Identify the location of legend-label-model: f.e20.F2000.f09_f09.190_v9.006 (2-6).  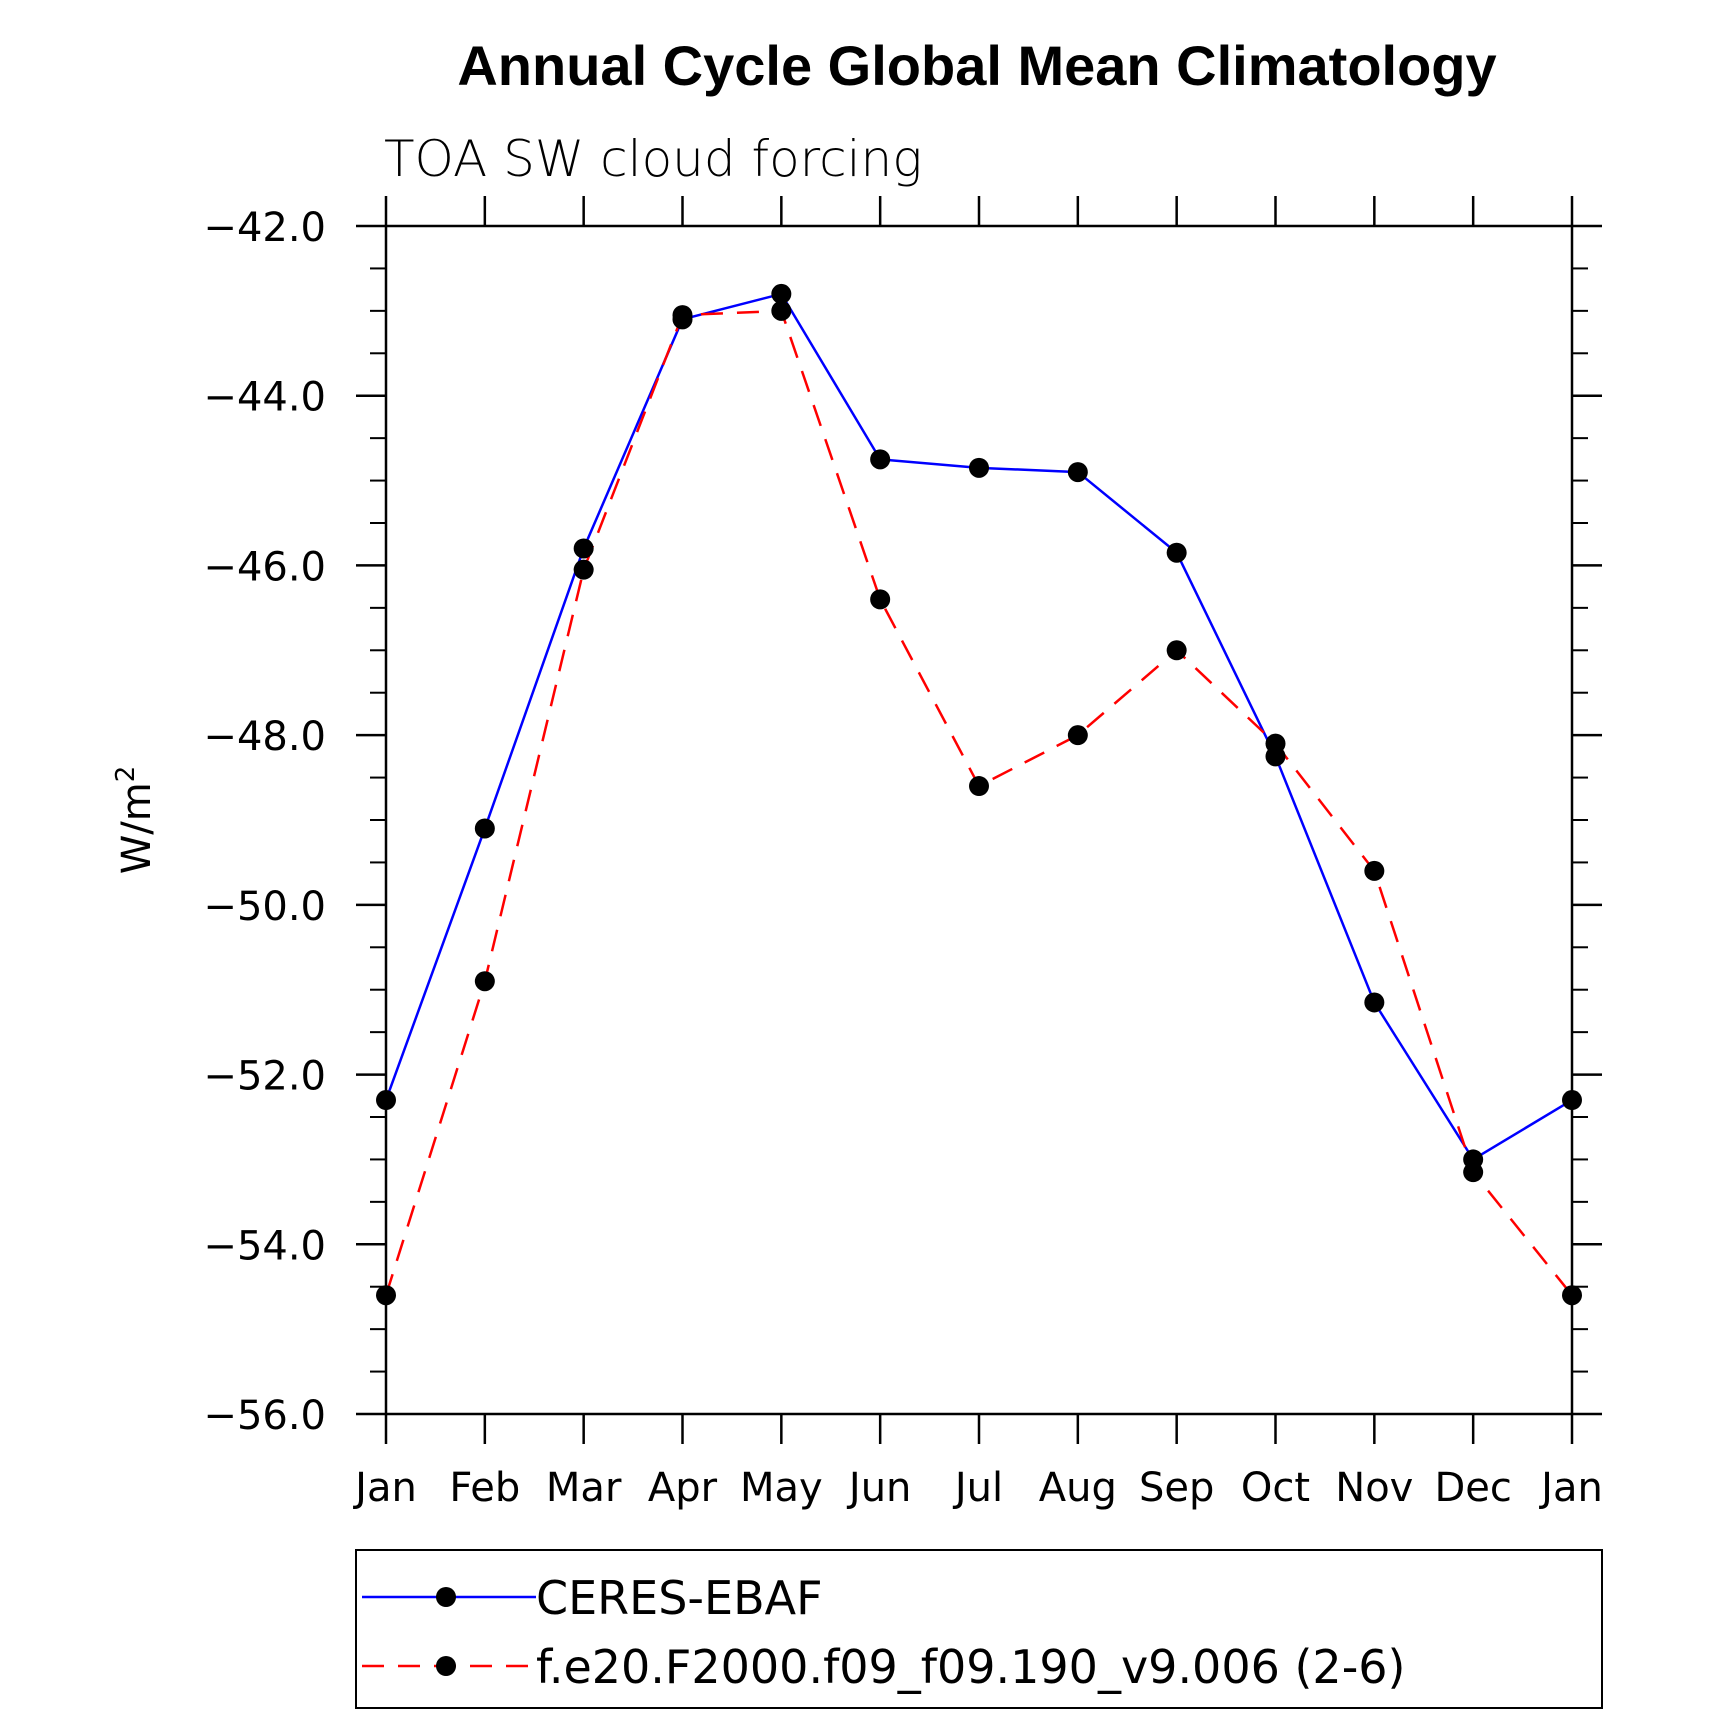
(971, 1667).